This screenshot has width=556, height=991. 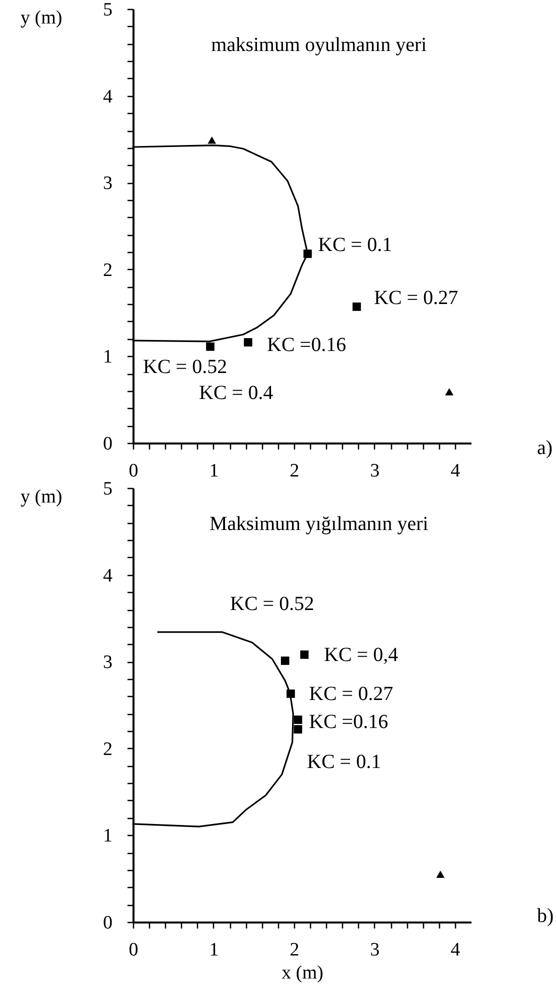 What do you see at coordinates (319, 45) in the screenshot?
I see `text: maksimum oyulmanın yeri` at bounding box center [319, 45].